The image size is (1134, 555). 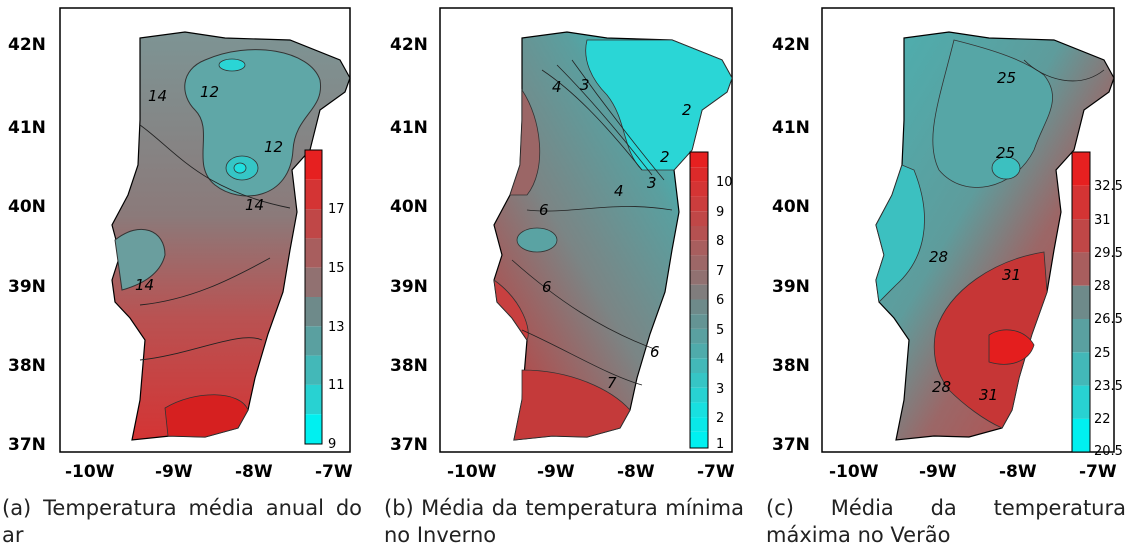 What do you see at coordinates (946, 521) in the screenshot?
I see `figure-caption: (c) Média da temperatura máxima no Verão` at bounding box center [946, 521].